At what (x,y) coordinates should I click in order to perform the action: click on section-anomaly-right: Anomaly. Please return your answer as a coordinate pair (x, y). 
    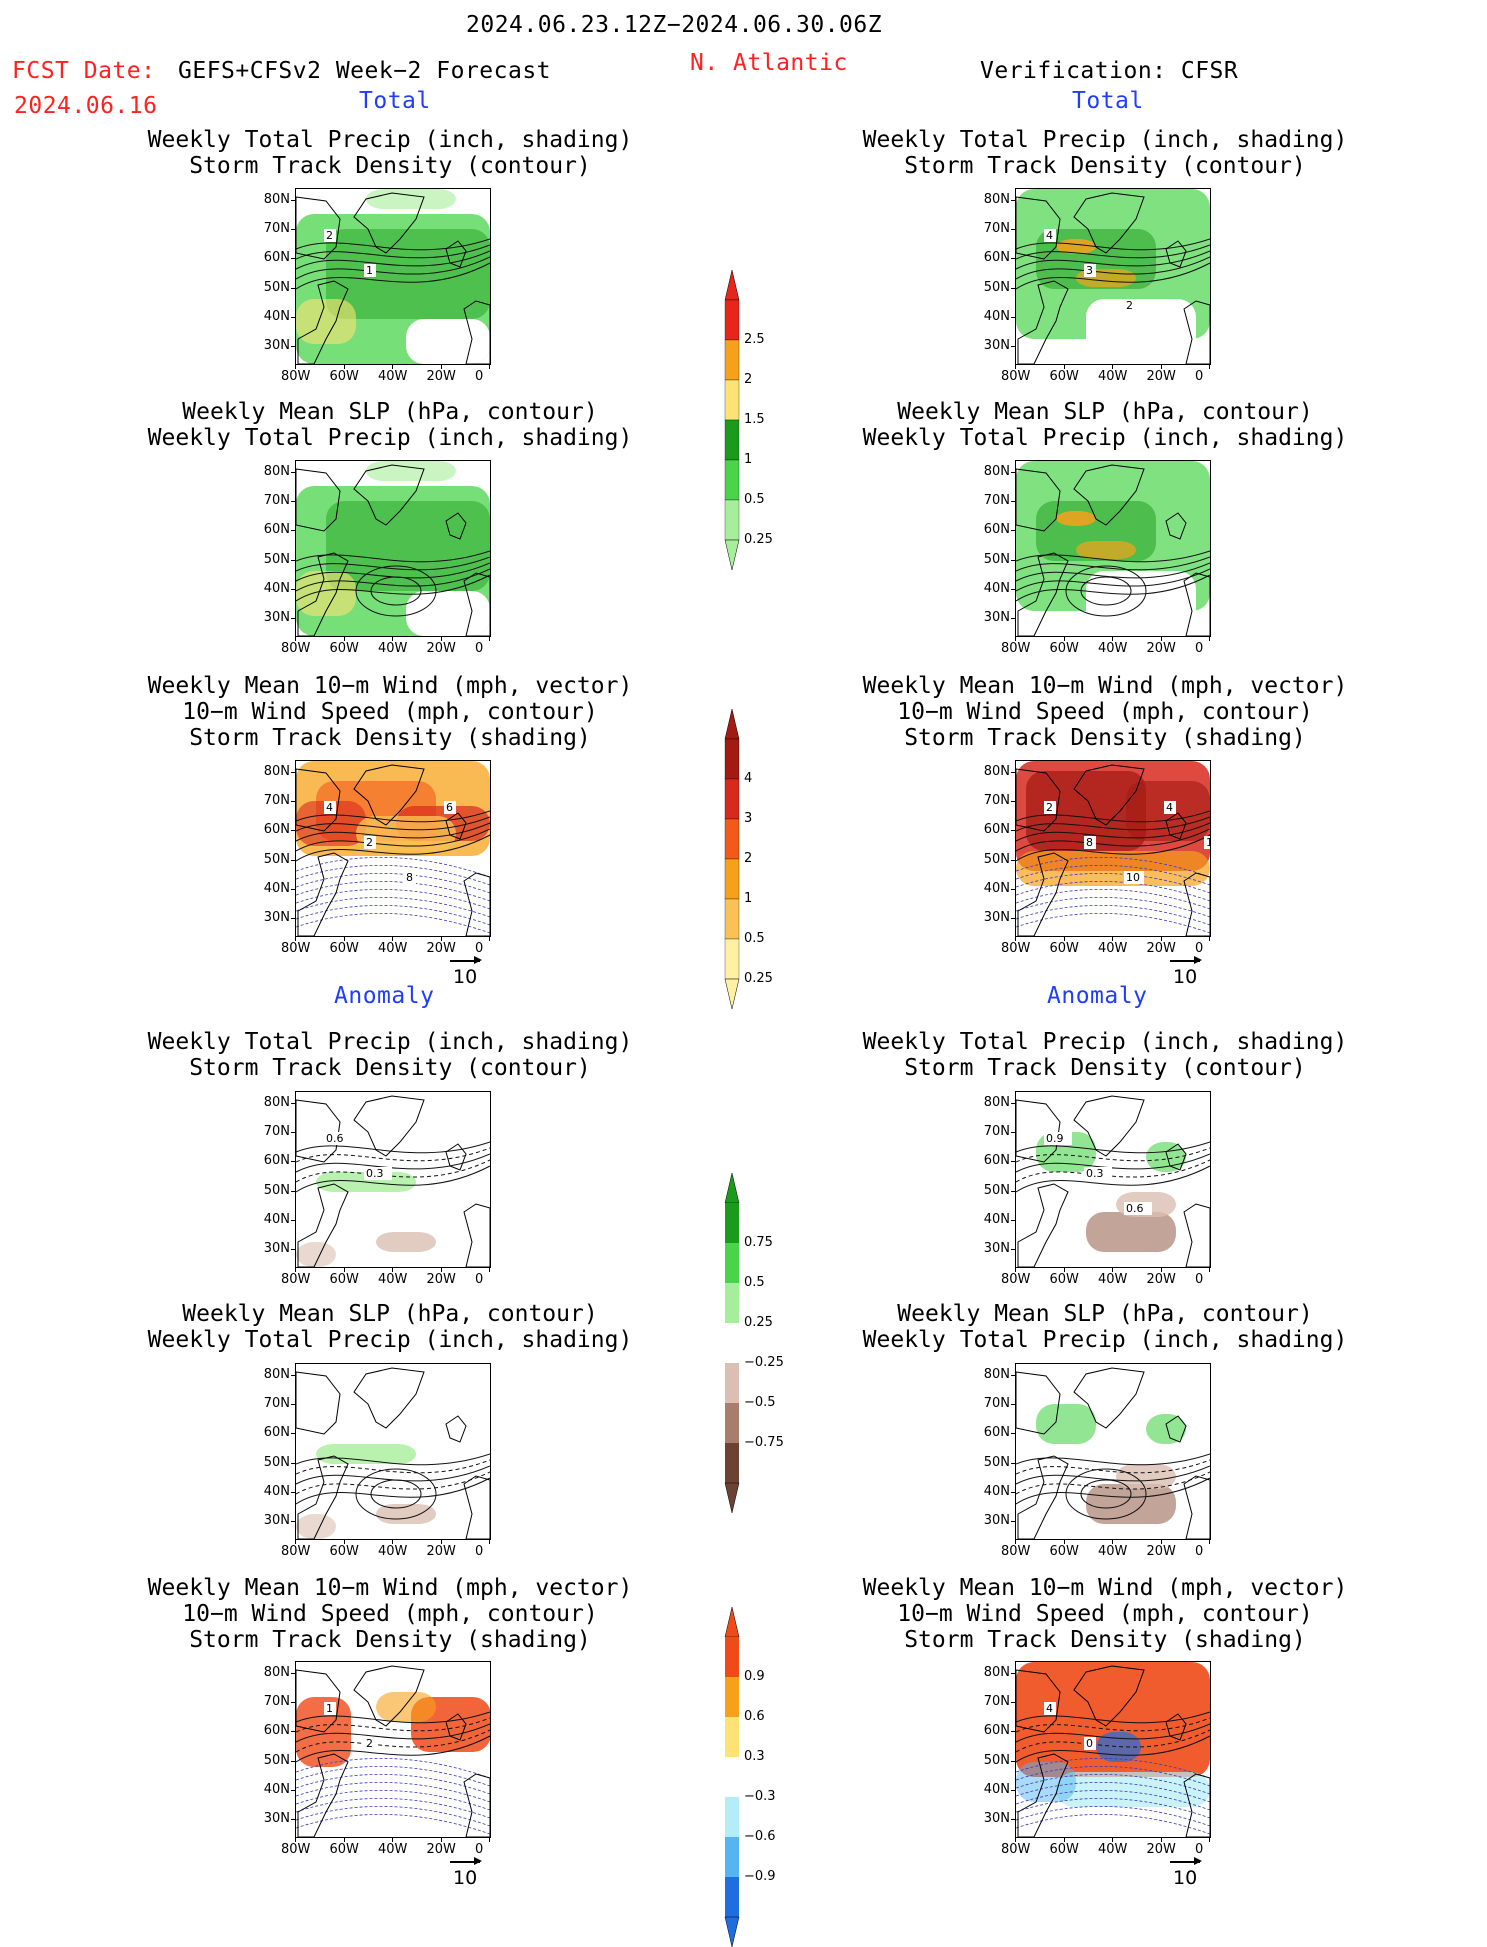
    Looking at the image, I should click on (1097, 996).